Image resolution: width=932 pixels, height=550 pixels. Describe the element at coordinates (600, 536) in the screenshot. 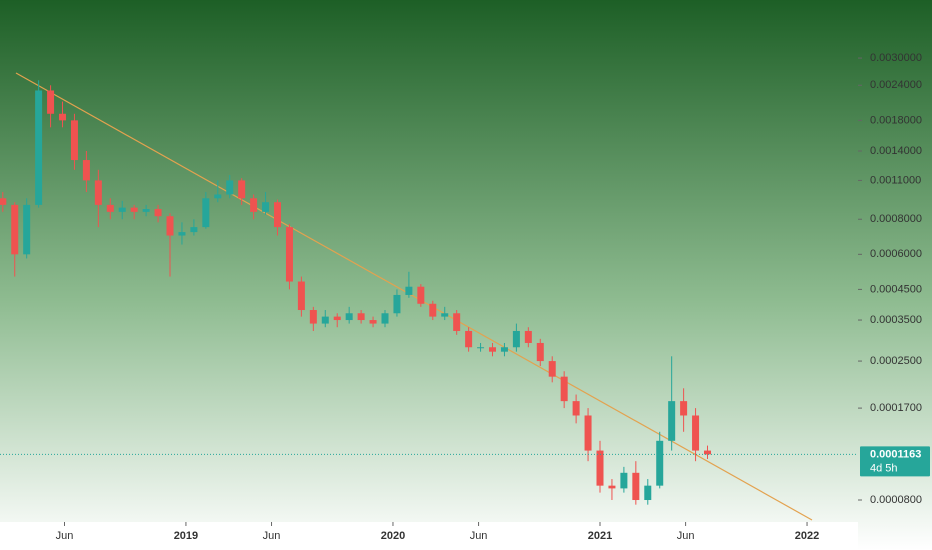

I see `x-tick-label: 2021` at that location.